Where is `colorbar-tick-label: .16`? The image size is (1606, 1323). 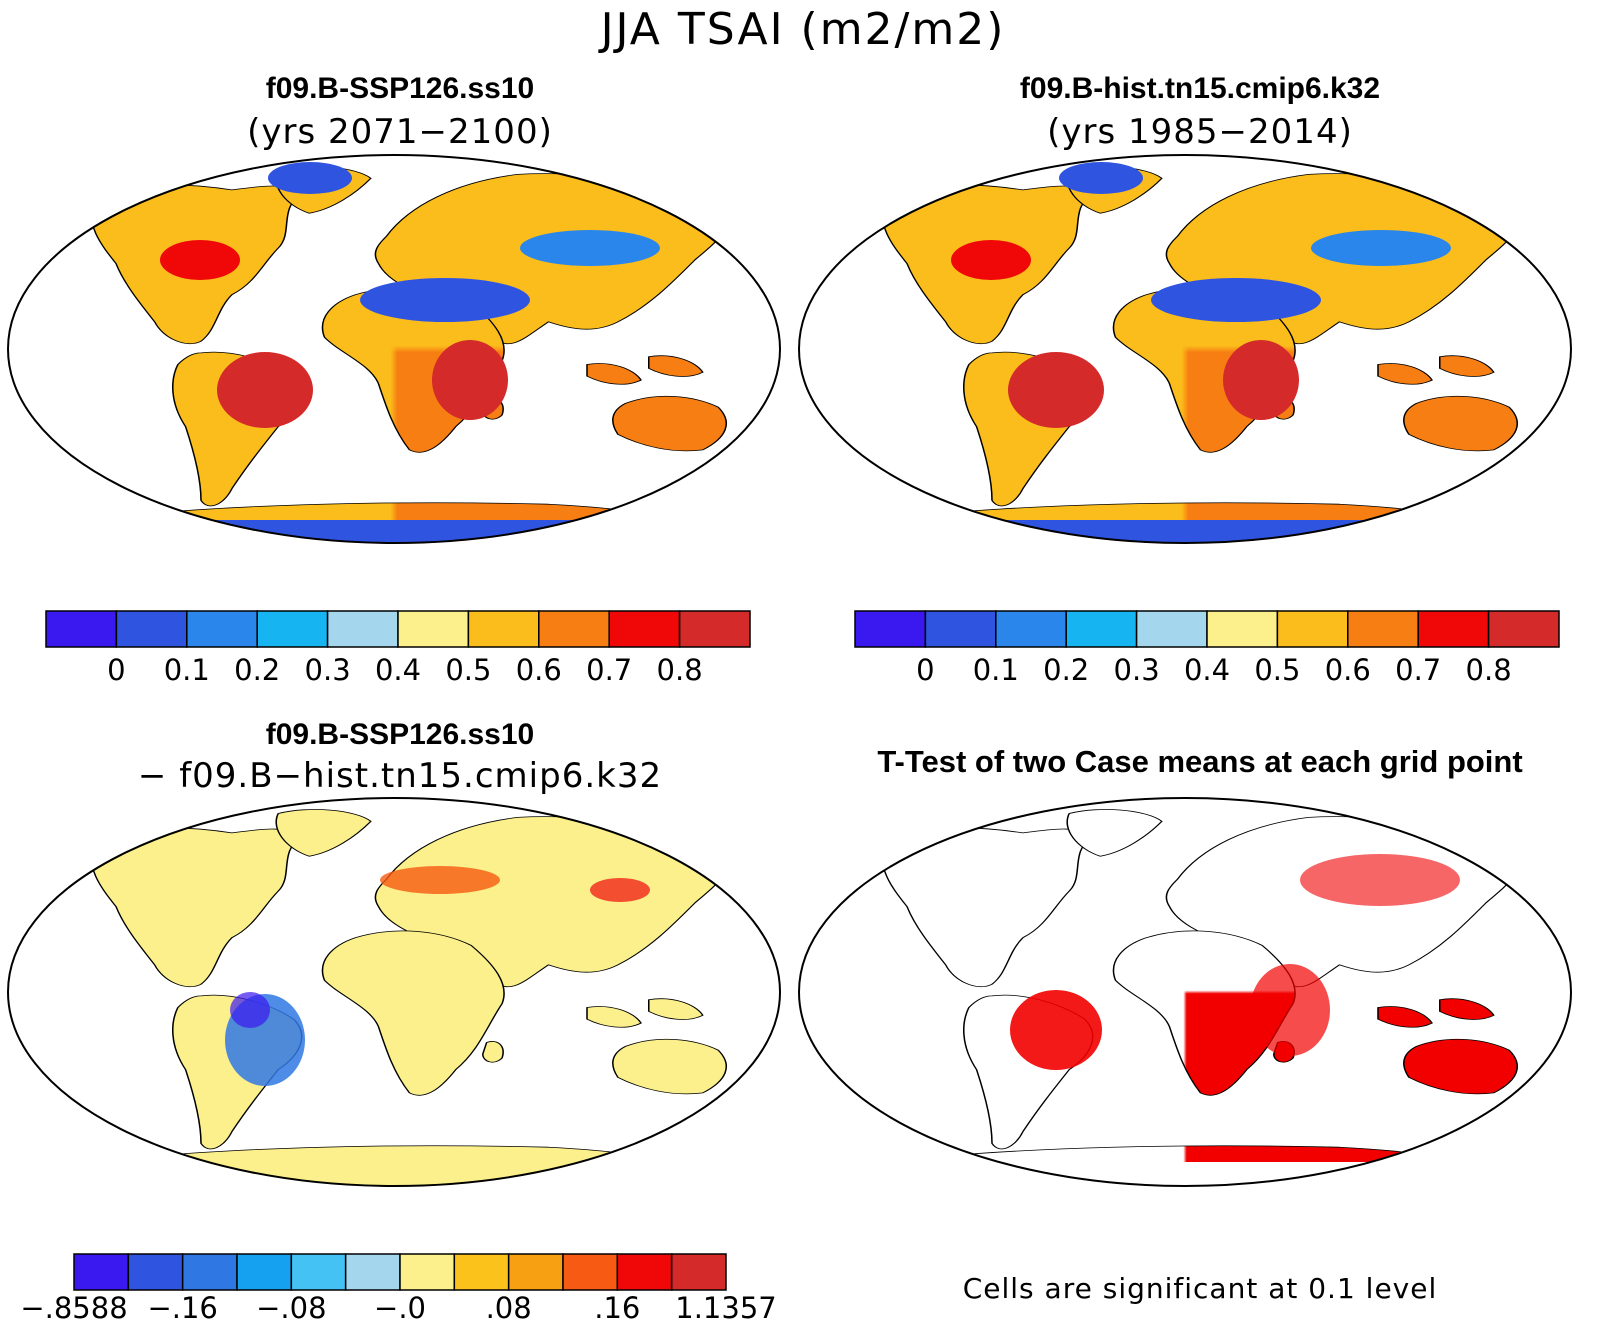
colorbar-tick-label: .16 is located at coordinates (617, 1307).